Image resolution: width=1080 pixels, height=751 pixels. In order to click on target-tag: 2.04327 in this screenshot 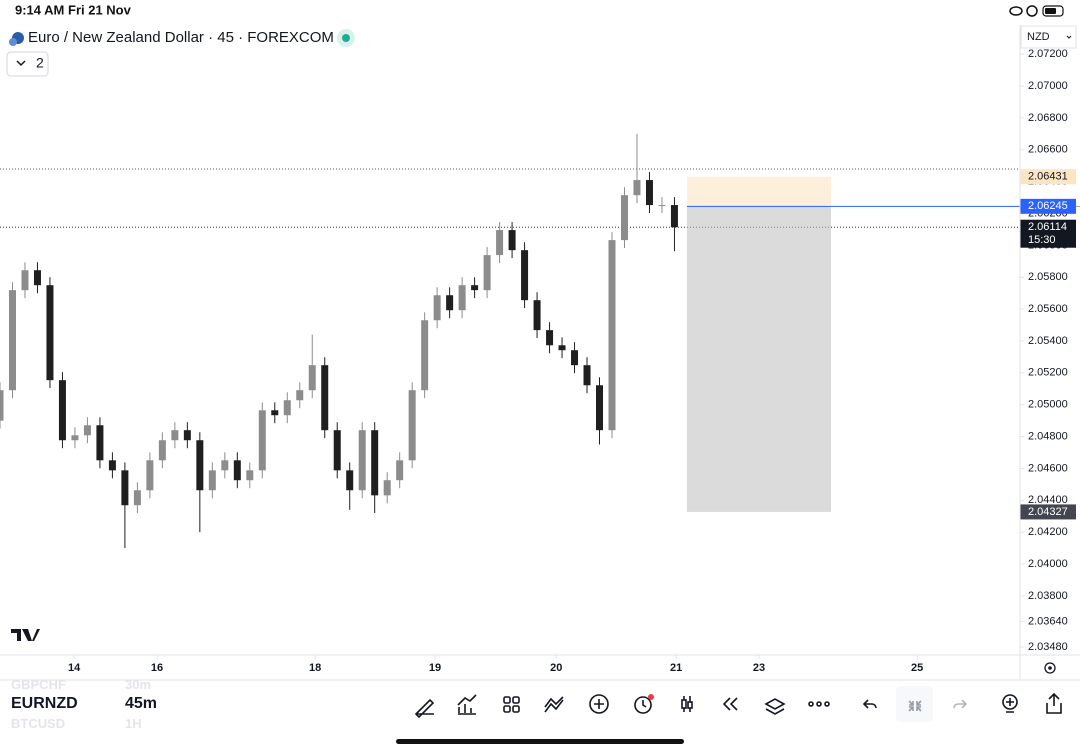, I will do `click(1048, 512)`.